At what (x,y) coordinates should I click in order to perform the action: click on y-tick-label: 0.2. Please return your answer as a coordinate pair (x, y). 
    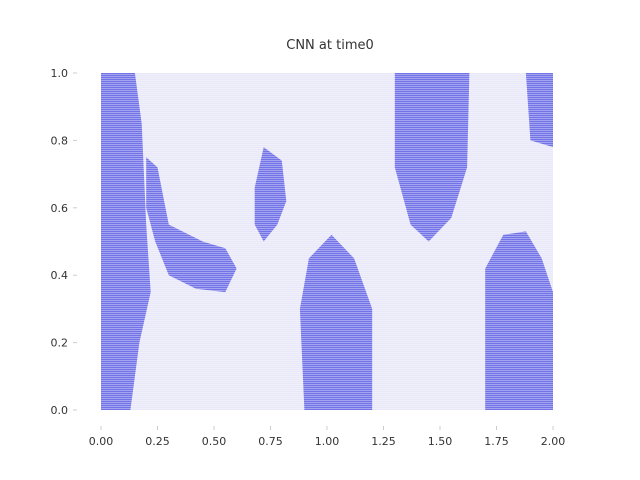
    Looking at the image, I should click on (60, 343).